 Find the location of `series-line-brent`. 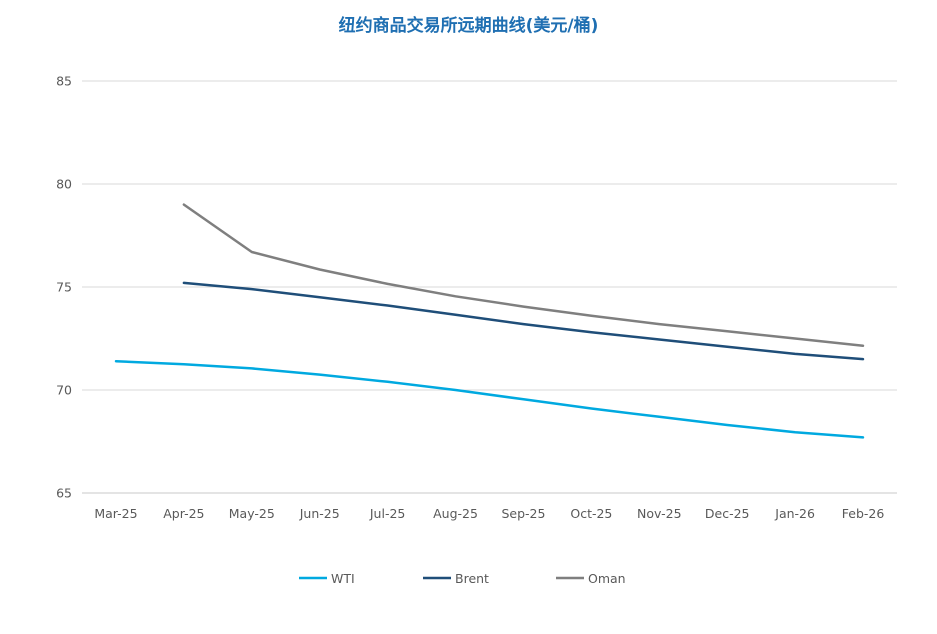

series-line-brent is located at coordinates (523, 321).